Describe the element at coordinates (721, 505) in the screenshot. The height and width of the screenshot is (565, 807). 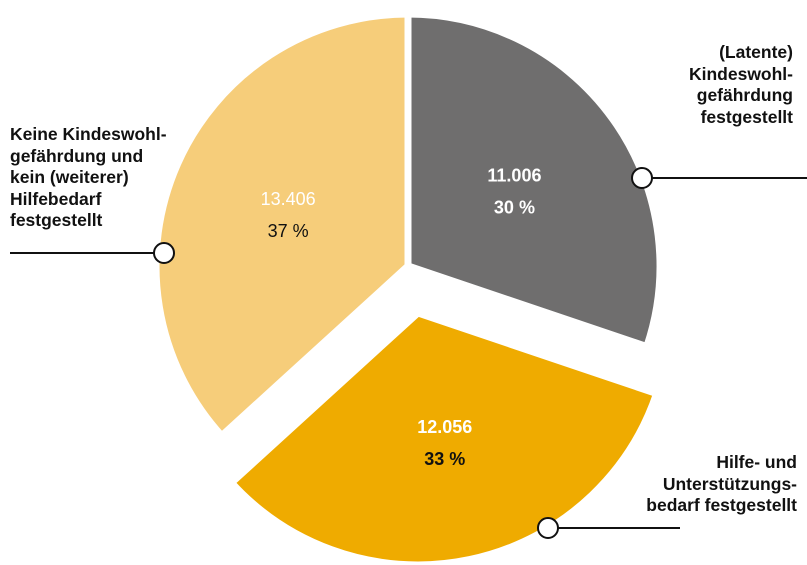
I see `label-line: bedarf festgestellt` at that location.